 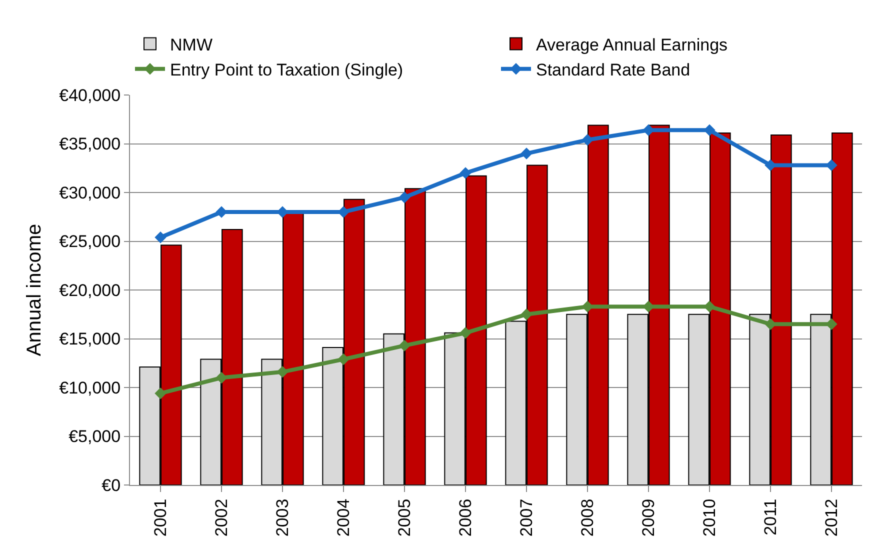 What do you see at coordinates (526, 517) in the screenshot?
I see `x-tick-label: 2007` at bounding box center [526, 517].